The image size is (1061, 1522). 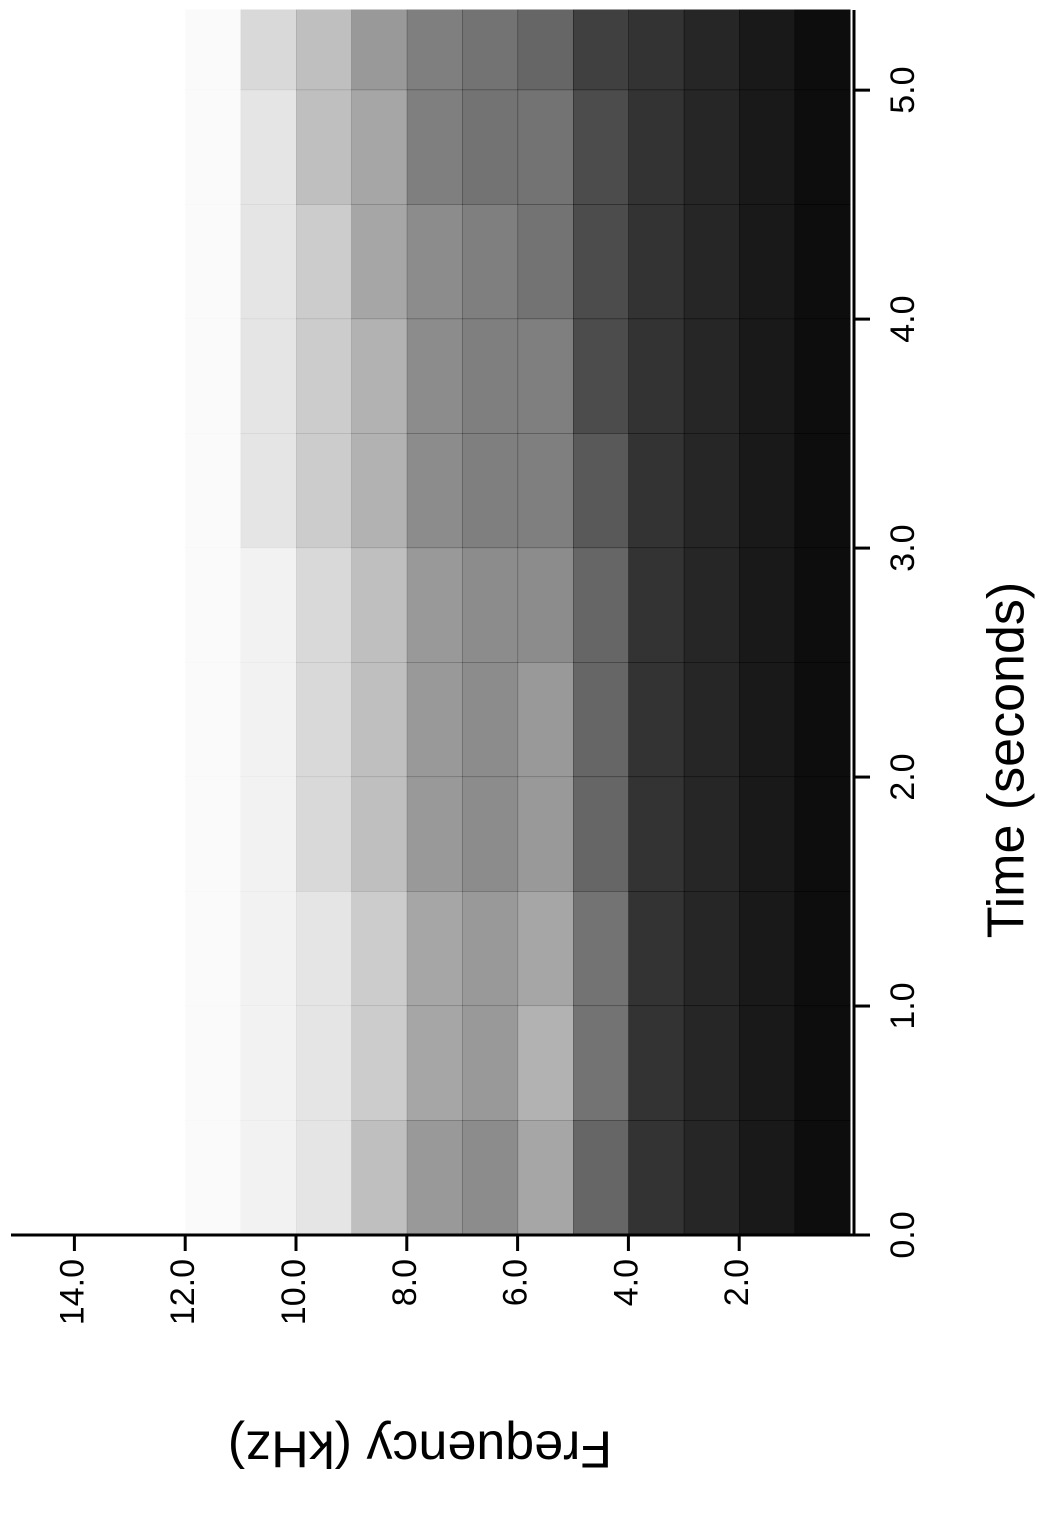 What do you see at coordinates (903, 318) in the screenshot?
I see `x-tick-label: 4.0` at bounding box center [903, 318].